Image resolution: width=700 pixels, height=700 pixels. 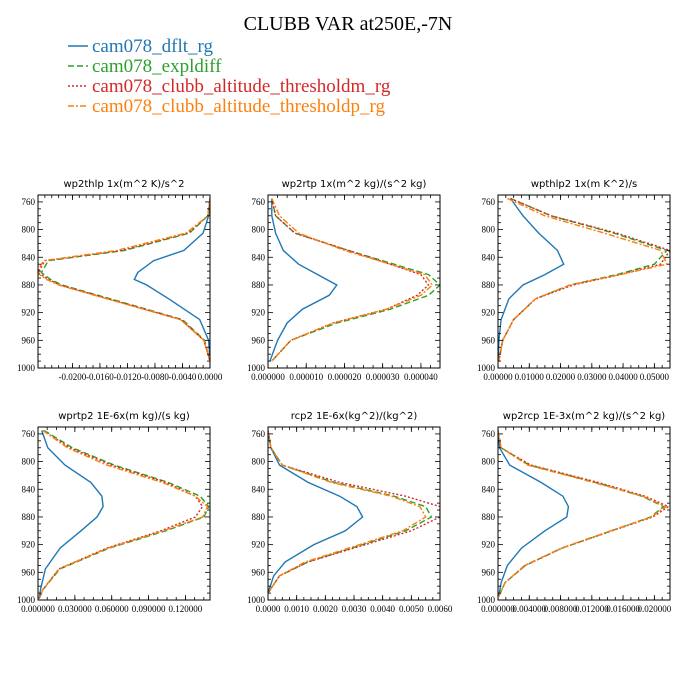 I want to click on panel-title: wpthlp2 1x(m K^2)/s, so click(x=584, y=184).